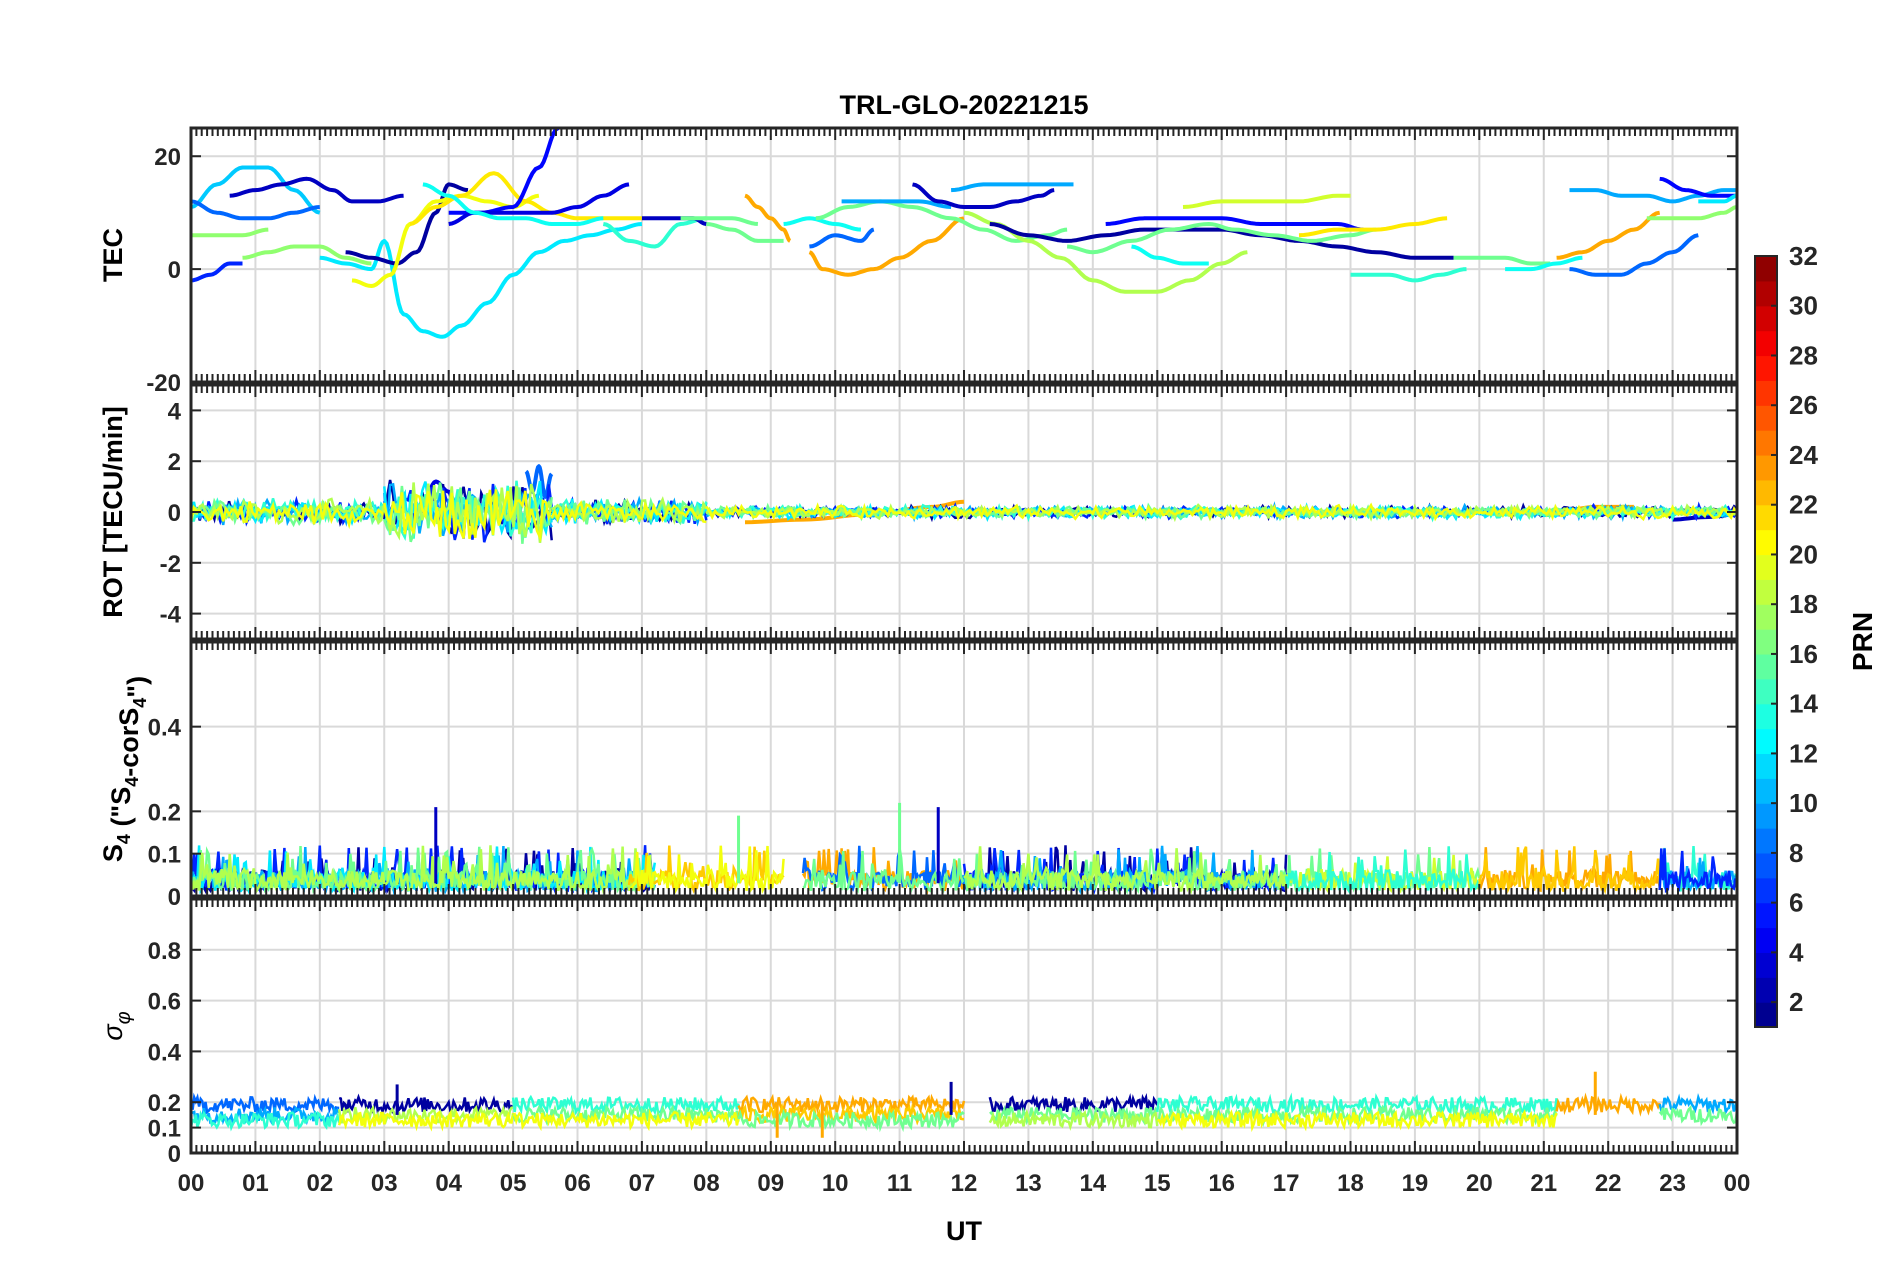  I want to click on colorbar-tick-label: 24, so click(1803, 455).